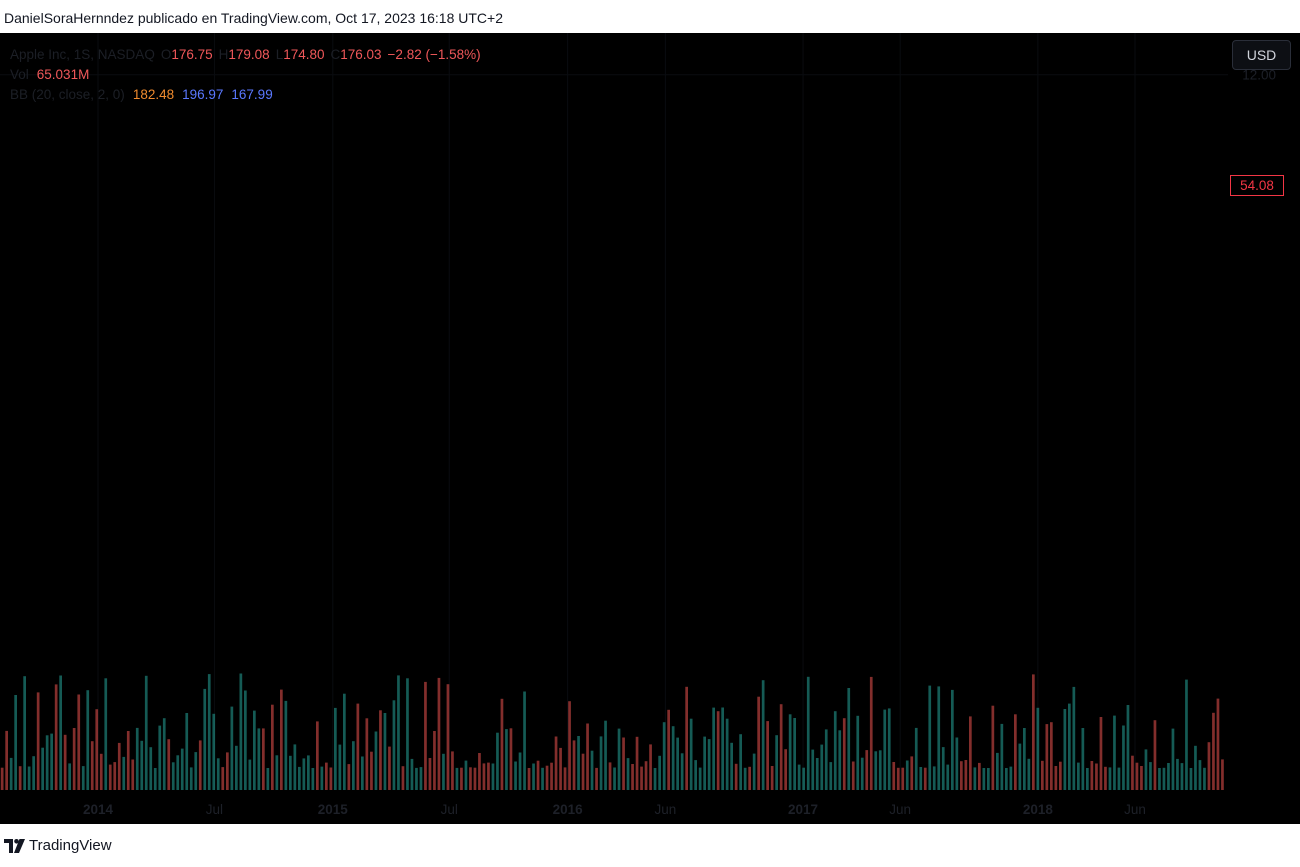 This screenshot has height=867, width=1300. I want to click on currency-button: USD, so click(1261, 55).